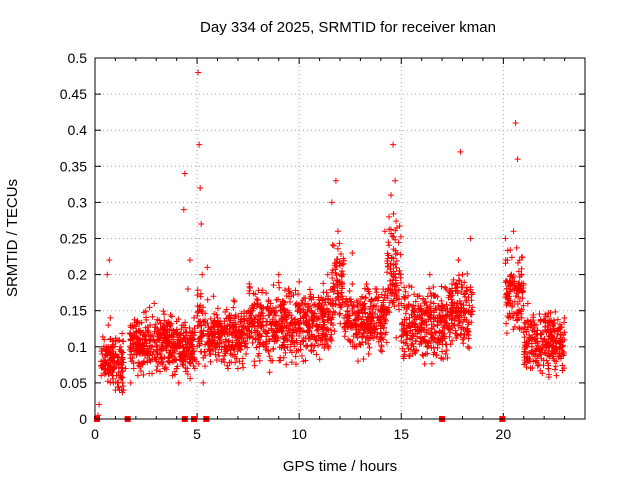  I want to click on x-tick-label: 20, so click(504, 434).